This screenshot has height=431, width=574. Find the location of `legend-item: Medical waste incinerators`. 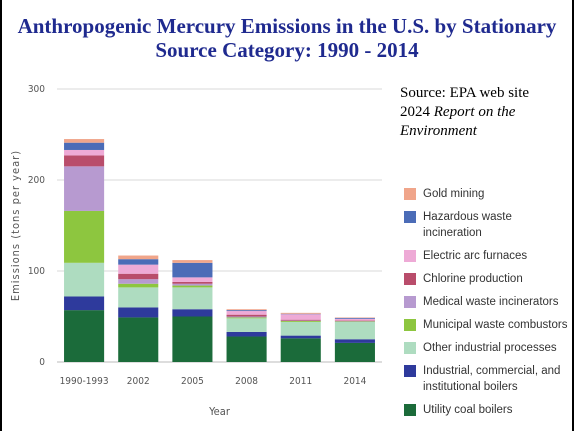

legend-item: Medical waste incinerators is located at coordinates (488, 302).